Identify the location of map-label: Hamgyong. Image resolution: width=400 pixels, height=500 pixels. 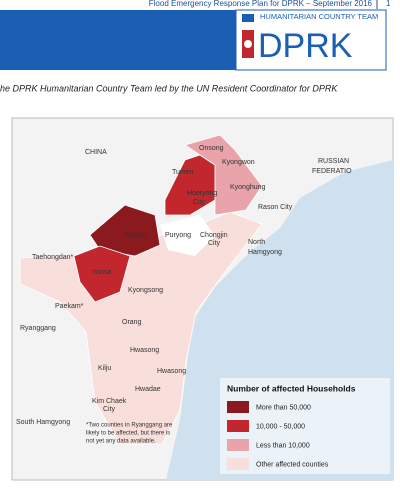
(265, 252).